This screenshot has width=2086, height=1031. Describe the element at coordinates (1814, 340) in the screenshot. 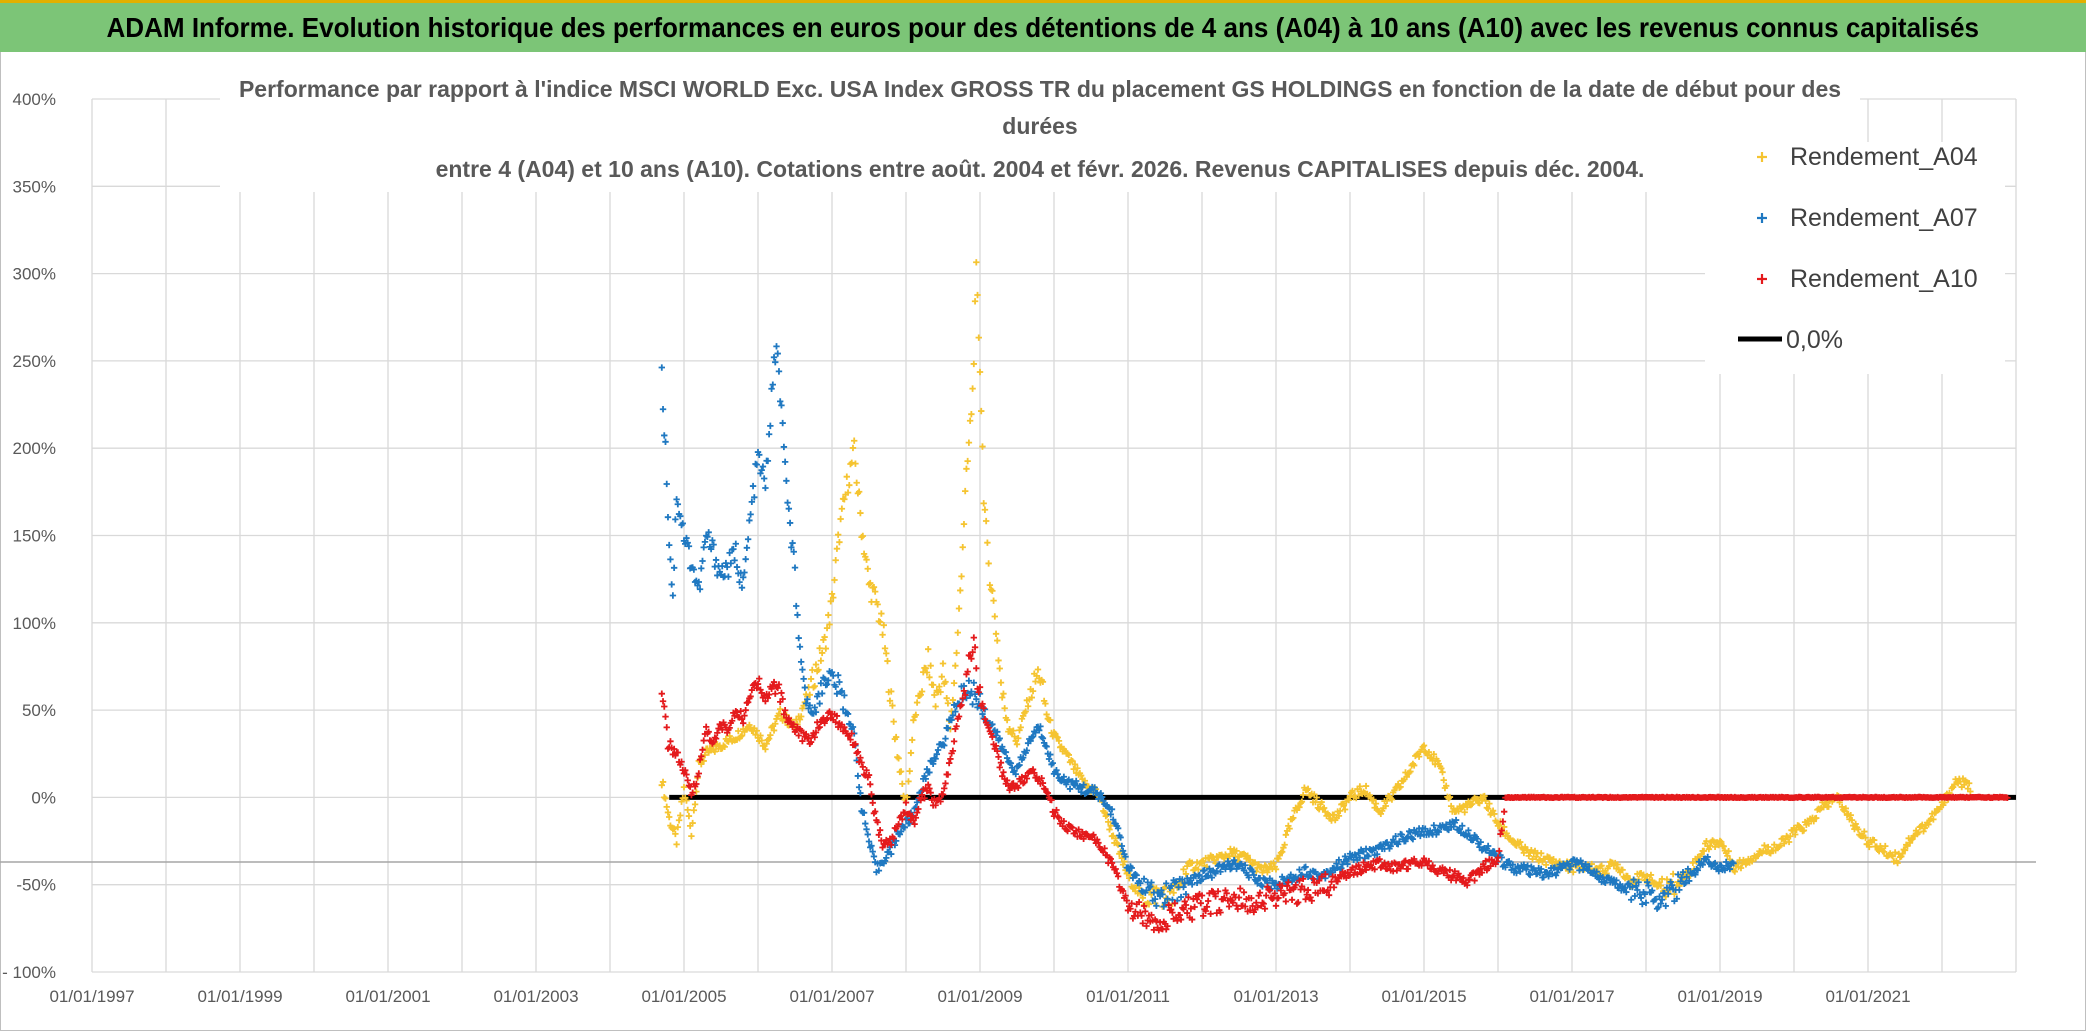

I see `legend-label: 0,0%` at that location.